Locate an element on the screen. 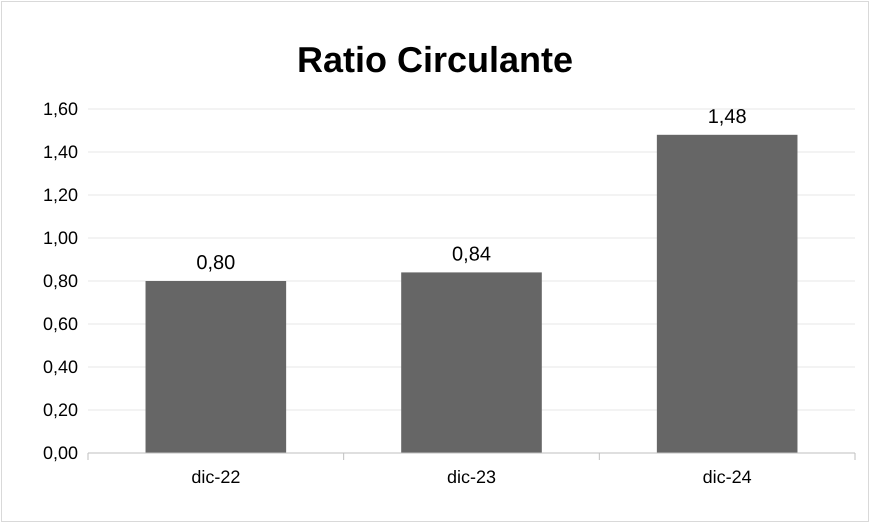 This screenshot has width=870, height=523. chart-title: Ratio Circulante is located at coordinates (435, 59).